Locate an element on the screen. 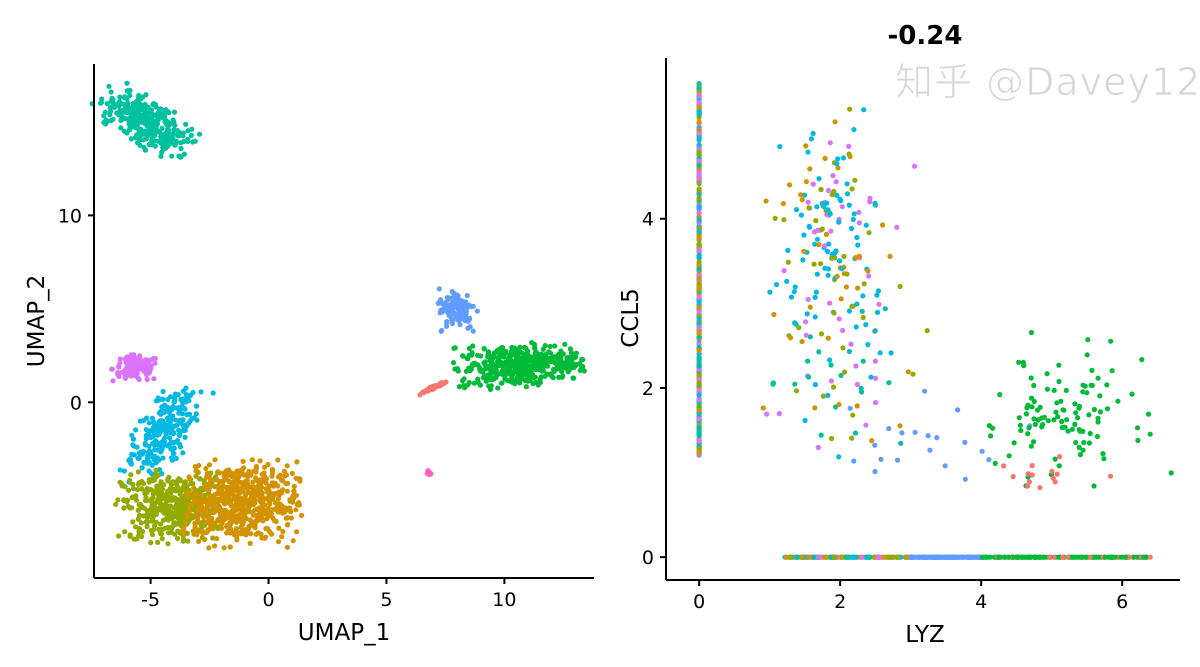  lyz-ccl5-y-tick-label: 4 is located at coordinates (648, 220).